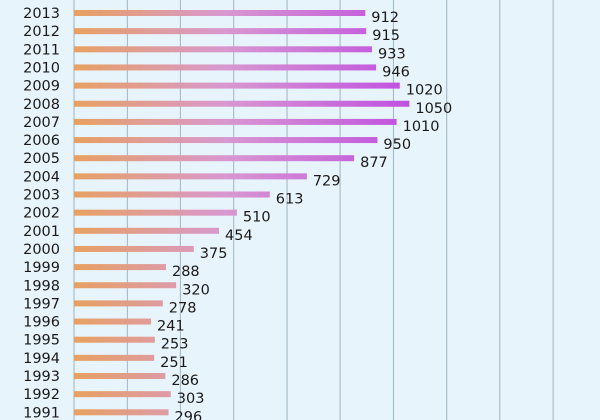  Describe the element at coordinates (122, 394) in the screenshot. I see `bar-1992` at that location.